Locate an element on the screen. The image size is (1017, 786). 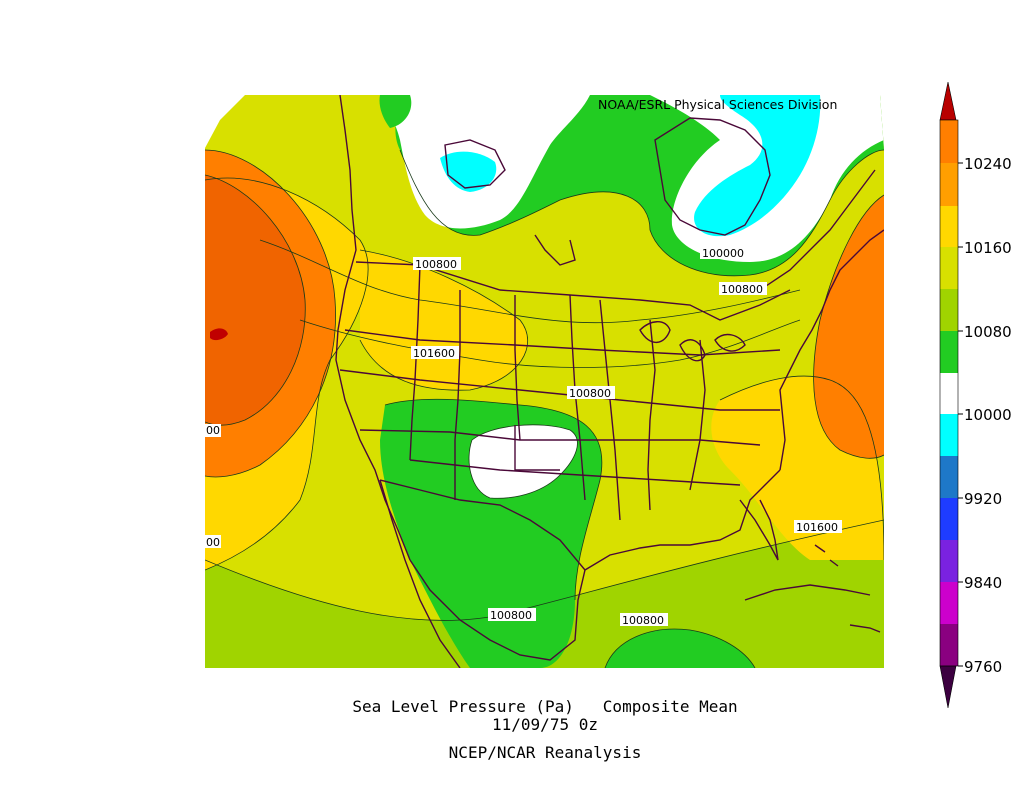
coastline-florida is located at coordinates (759, 530).